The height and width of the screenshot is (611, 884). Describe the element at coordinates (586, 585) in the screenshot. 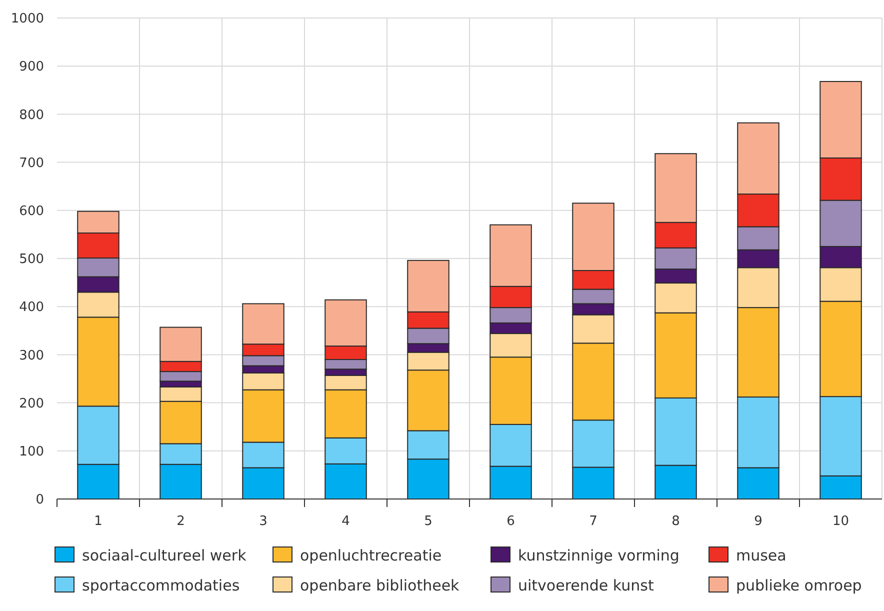

I see `legend-label: uitvoerende kunst` at that location.